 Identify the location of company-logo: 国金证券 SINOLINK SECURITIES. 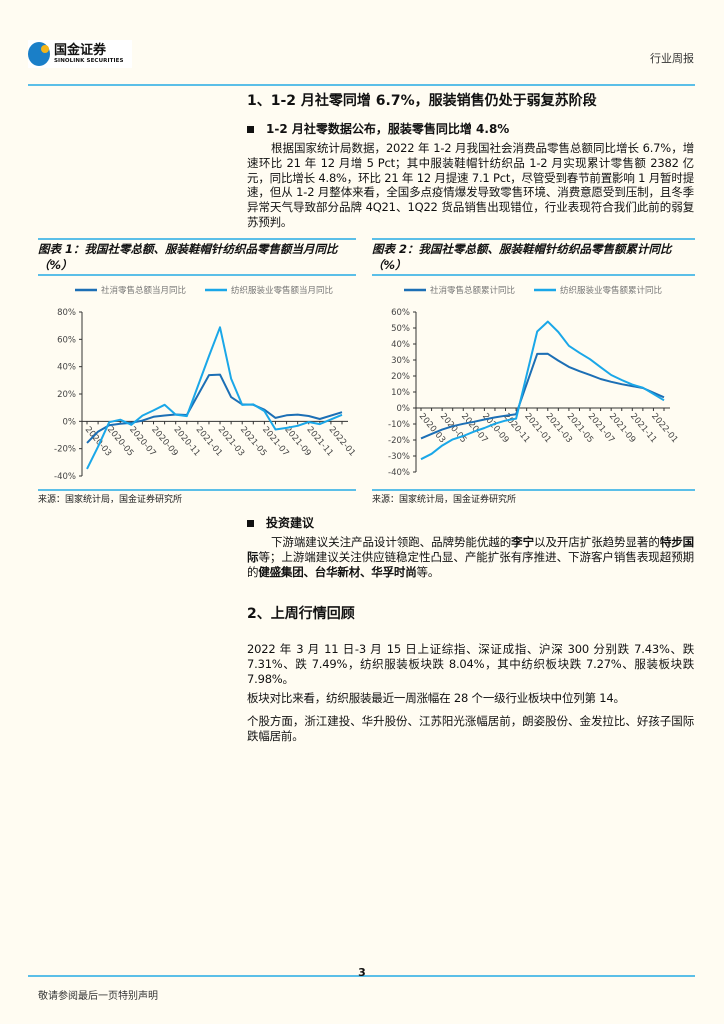
(80, 54).